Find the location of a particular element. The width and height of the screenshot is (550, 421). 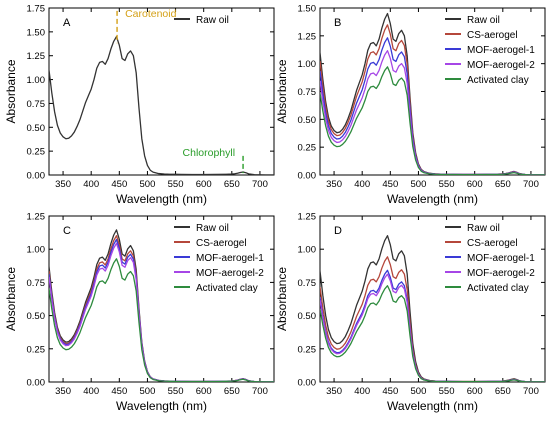

panel-label: C is located at coordinates (67, 231).